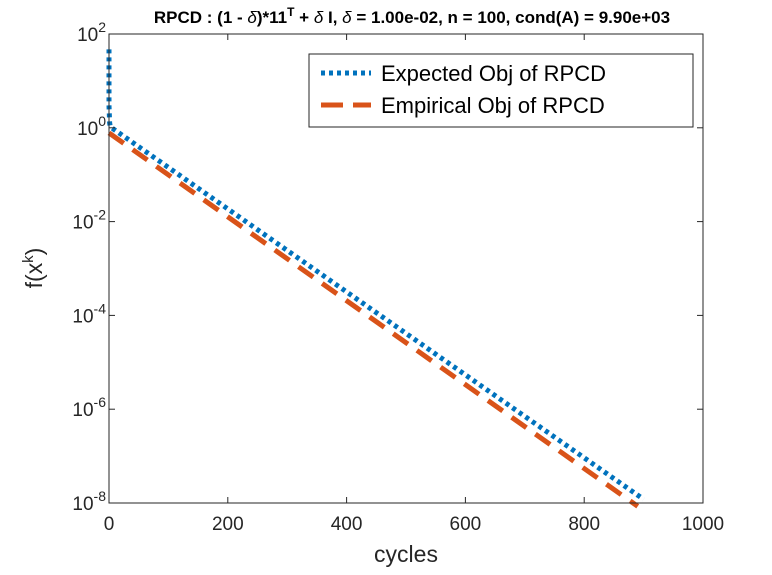 The width and height of the screenshot is (772, 575). I want to click on x-tick-label: 800, so click(584, 524).